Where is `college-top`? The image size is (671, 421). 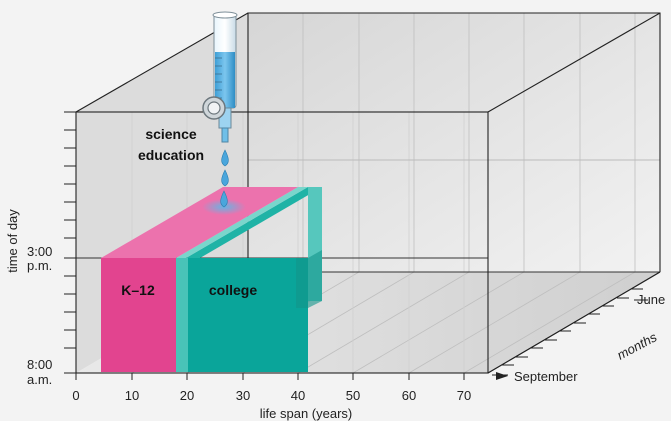
college-top is located at coordinates (242, 222).